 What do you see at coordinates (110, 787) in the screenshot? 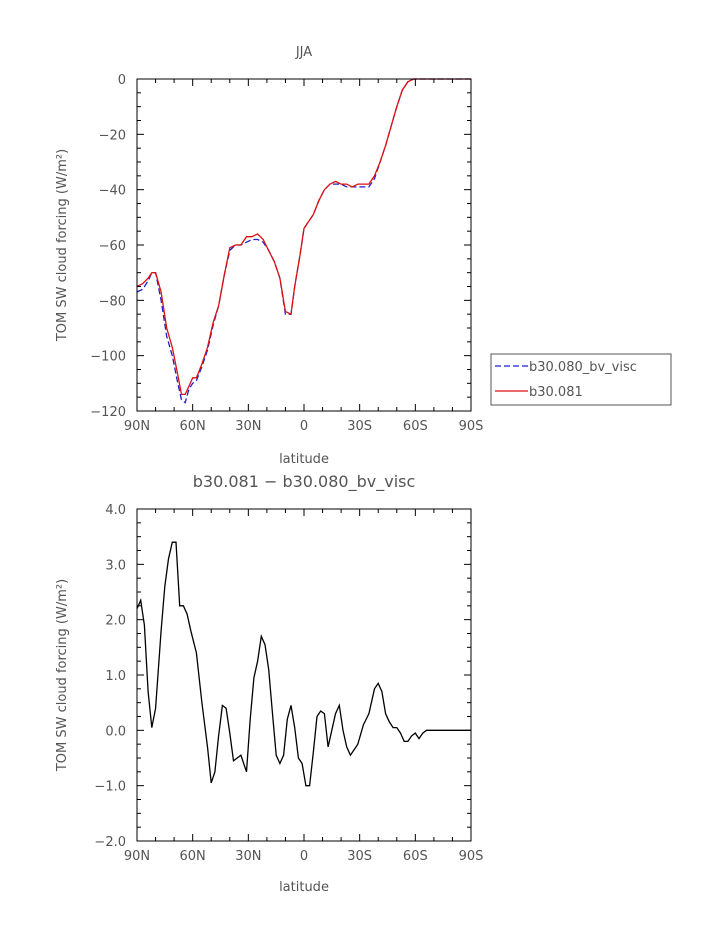
I see `y-tick-label: −1.0` at bounding box center [110, 787].